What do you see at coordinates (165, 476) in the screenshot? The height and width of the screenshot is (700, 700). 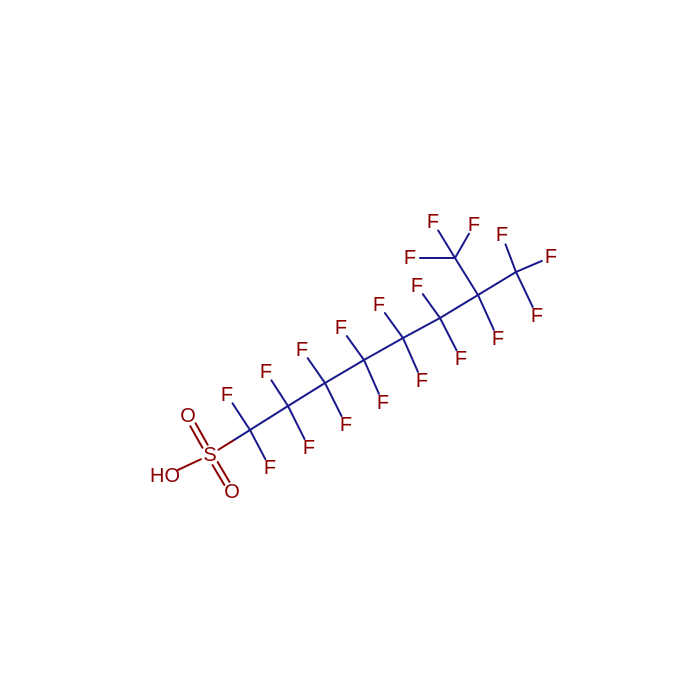 I see `atom-label: HO` at bounding box center [165, 476].